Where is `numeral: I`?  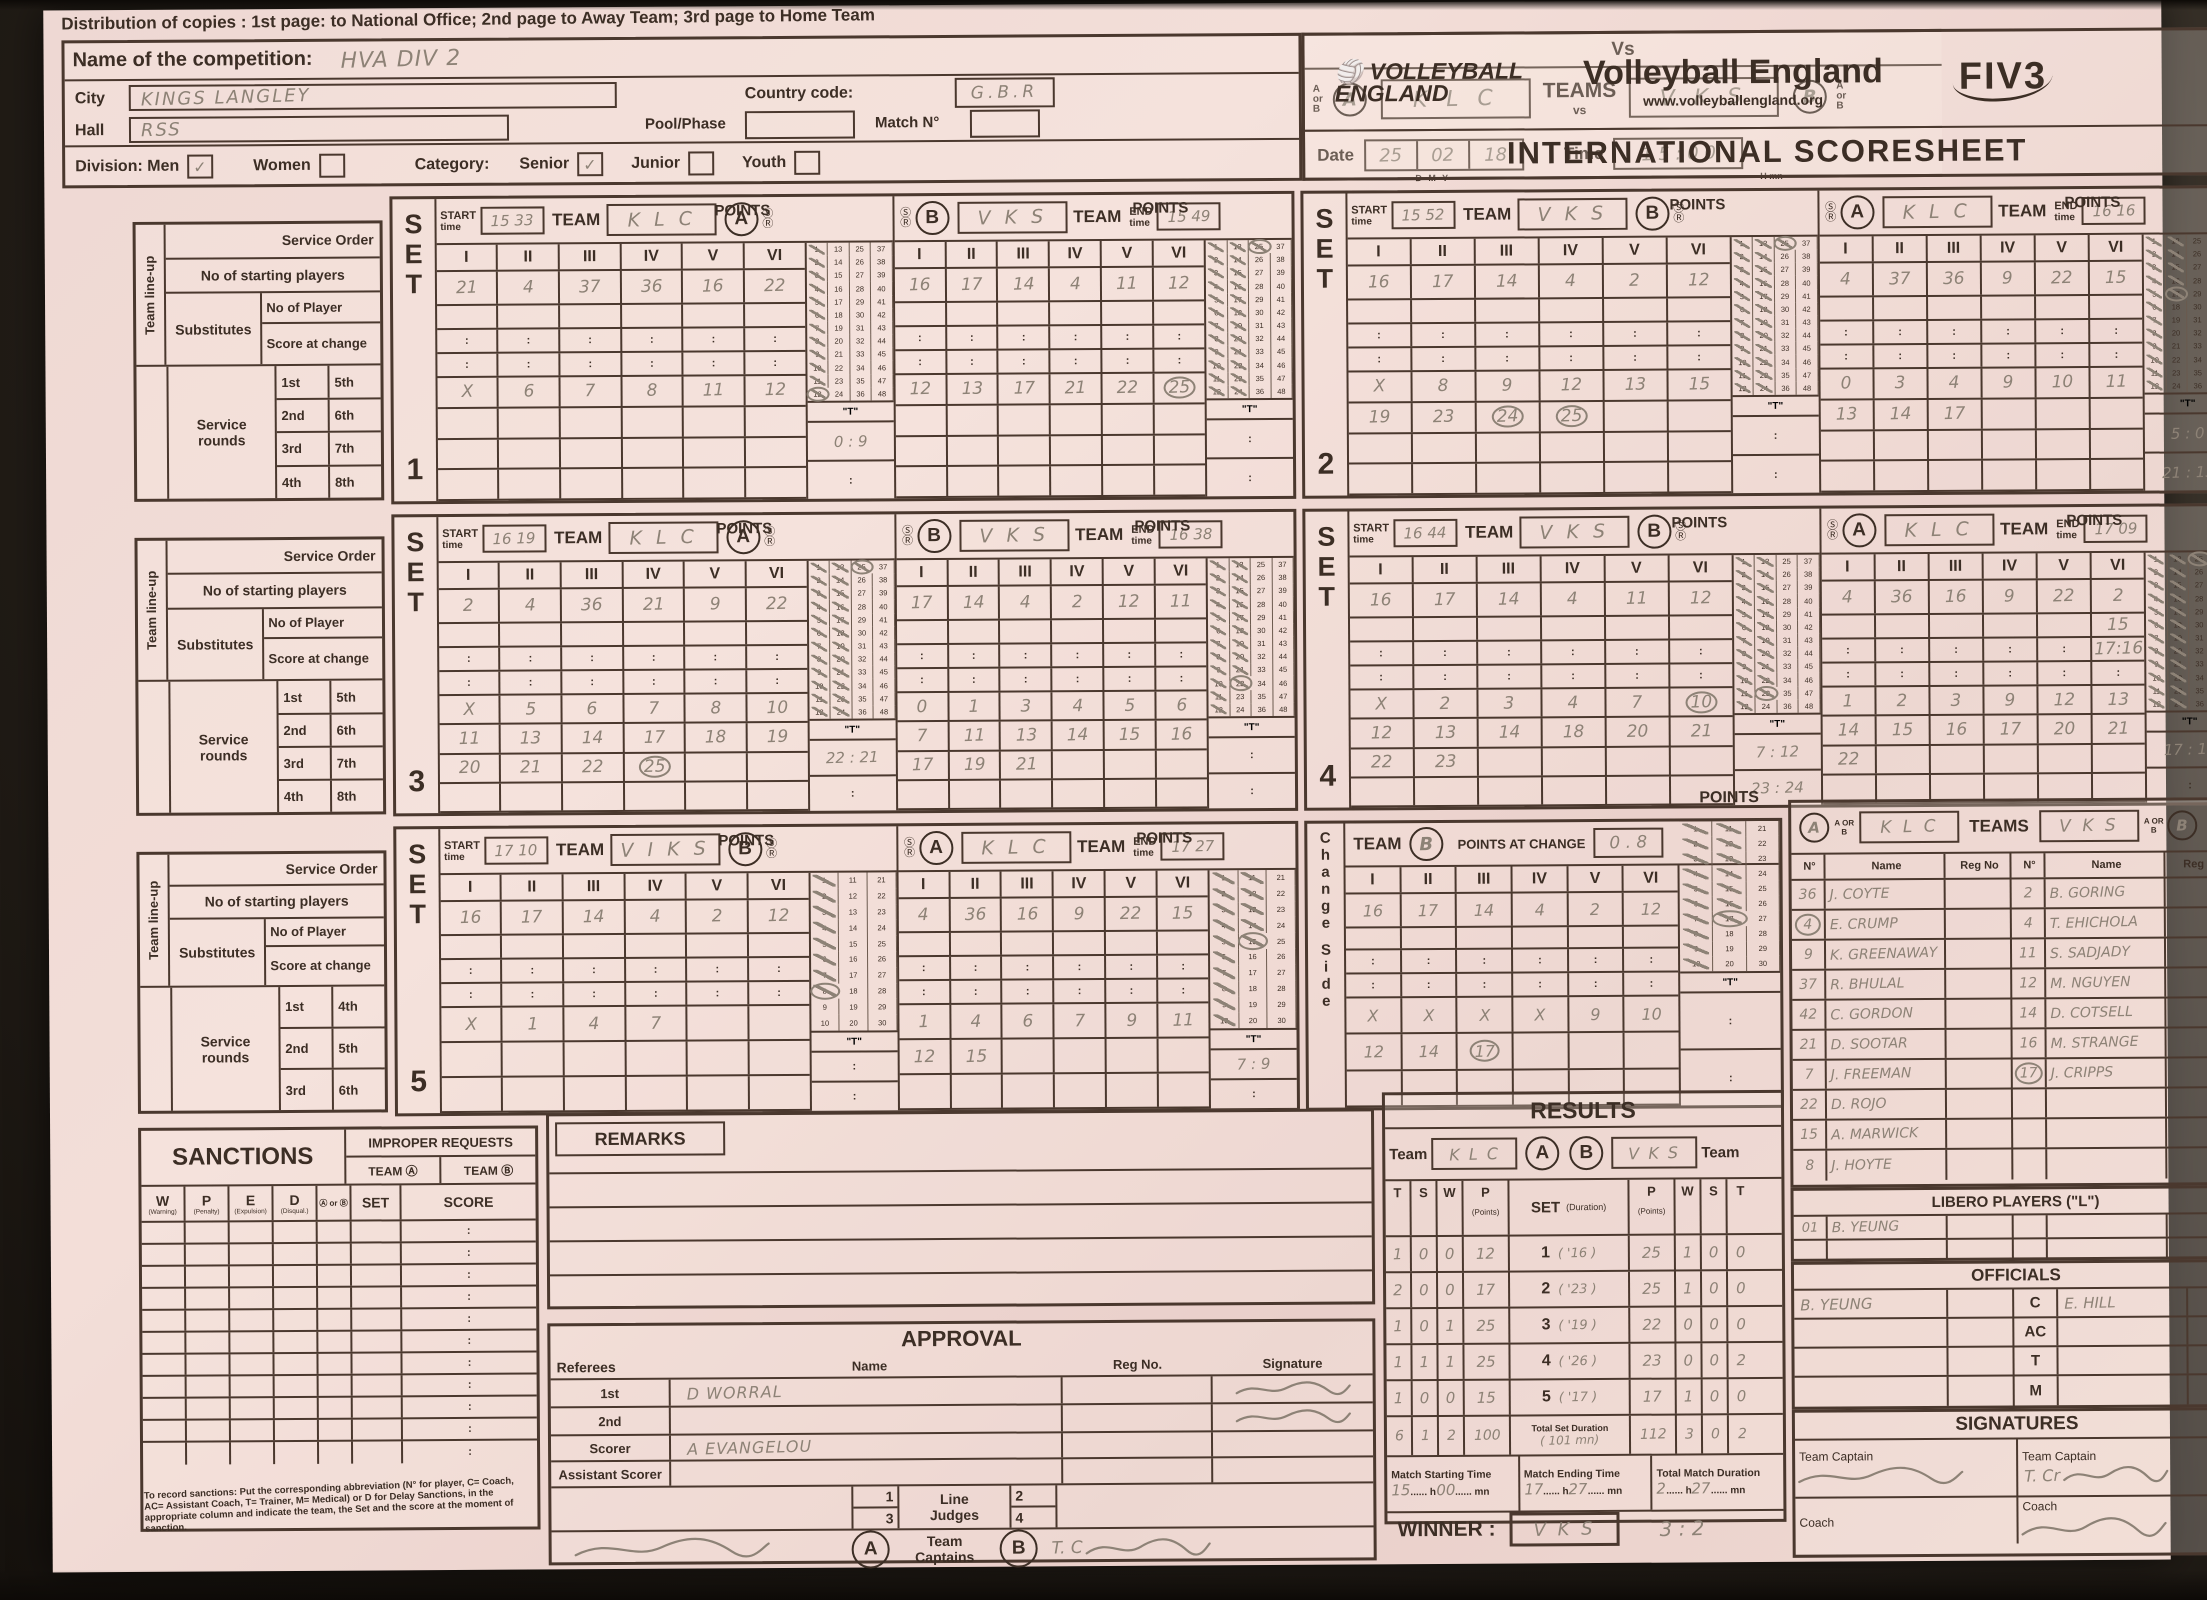 numeral: I is located at coordinates (468, 575).